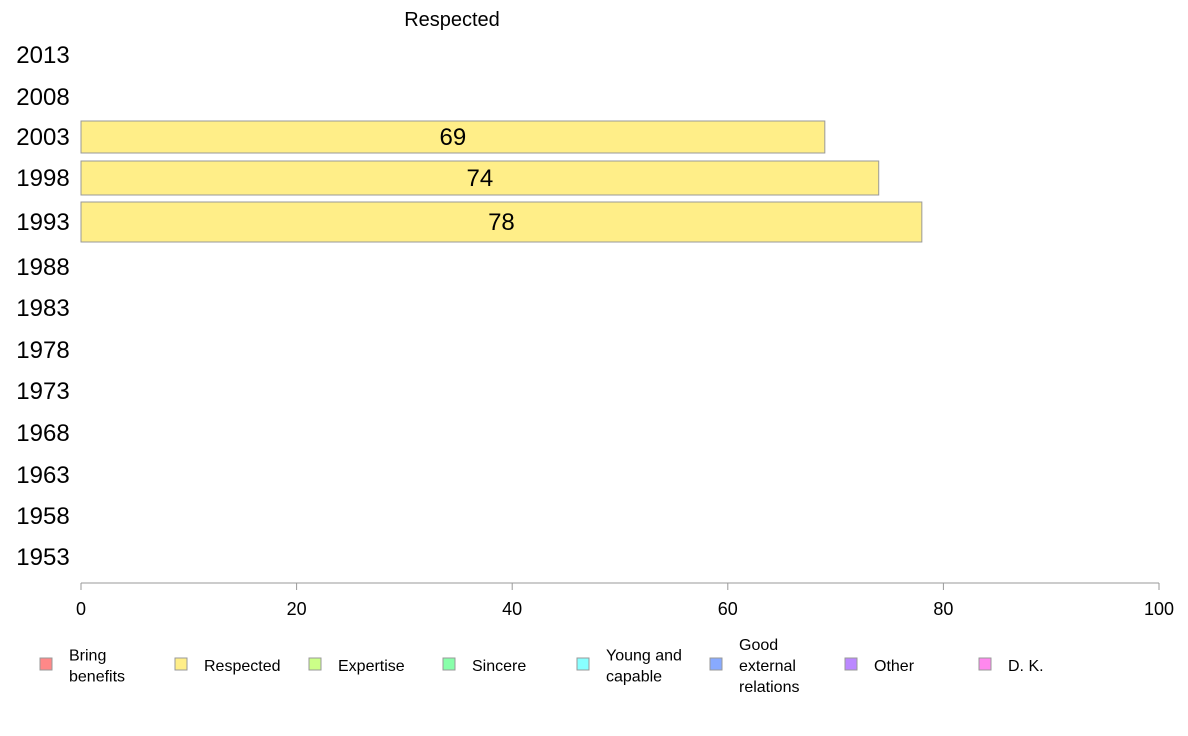 The width and height of the screenshot is (1188, 736). Describe the element at coordinates (716, 664) in the screenshot. I see `legend-swatch-good-external-relations` at that location.